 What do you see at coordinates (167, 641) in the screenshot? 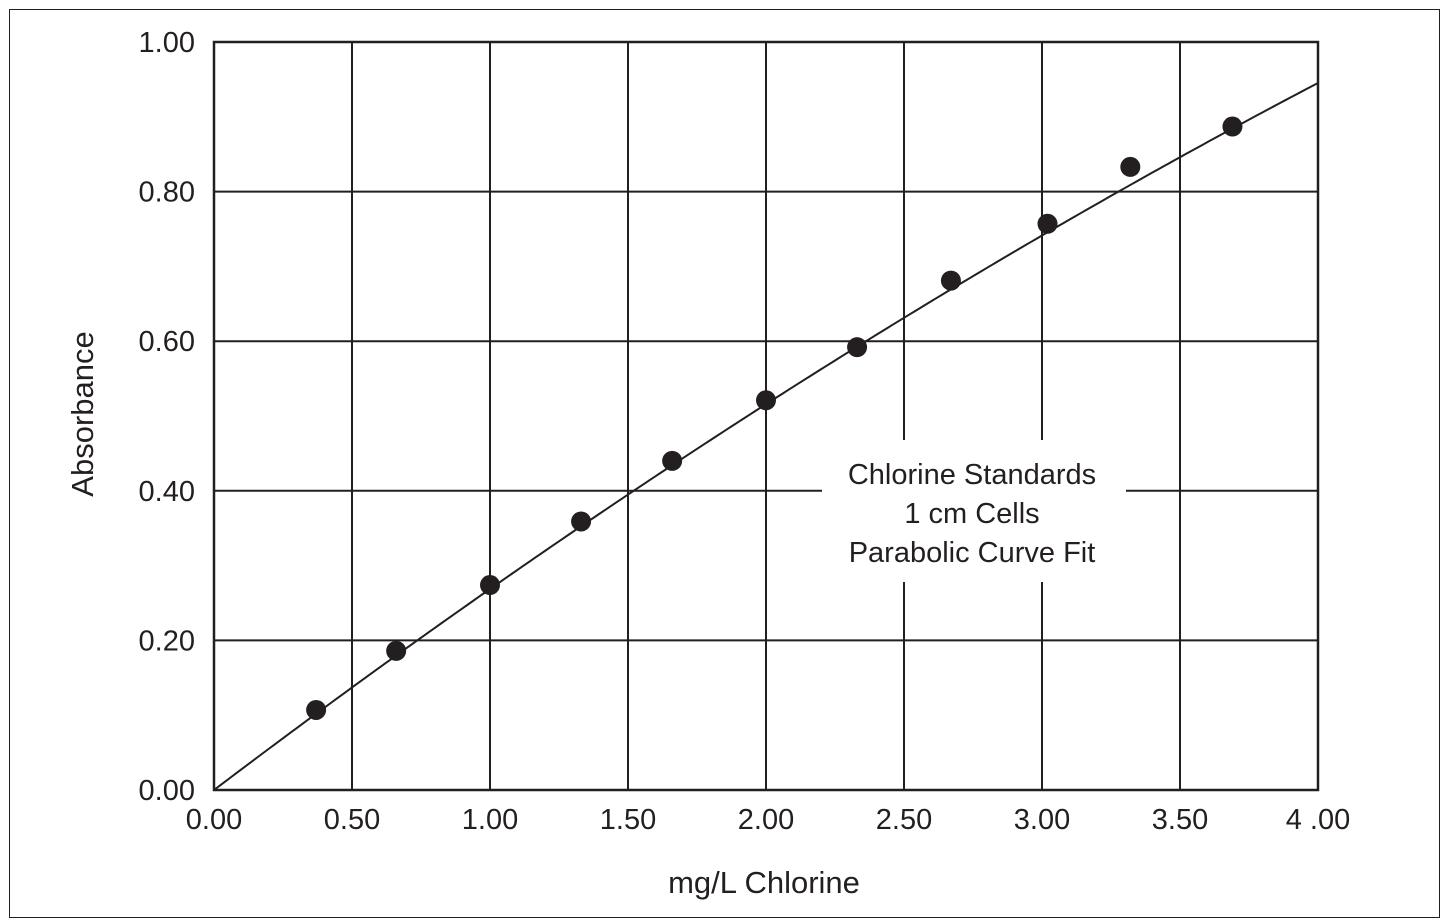
I see `y-tick-label: 0.20` at bounding box center [167, 641].